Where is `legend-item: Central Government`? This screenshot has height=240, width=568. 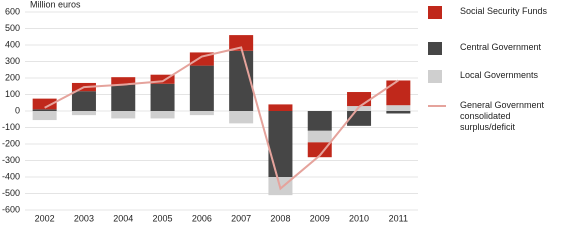 legend-item: Central Government is located at coordinates (494, 48).